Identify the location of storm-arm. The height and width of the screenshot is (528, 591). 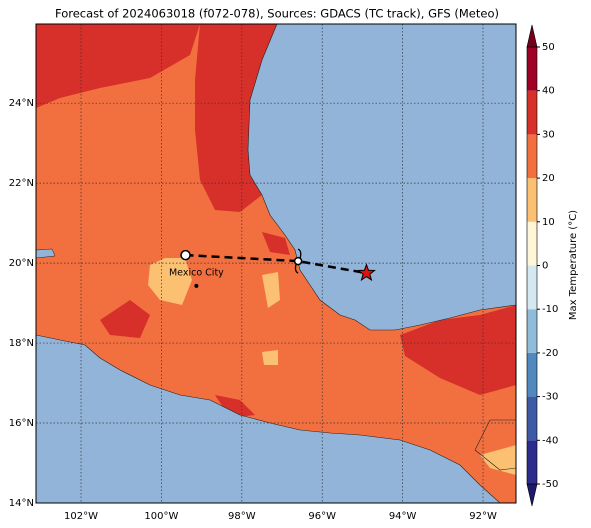
(298, 261).